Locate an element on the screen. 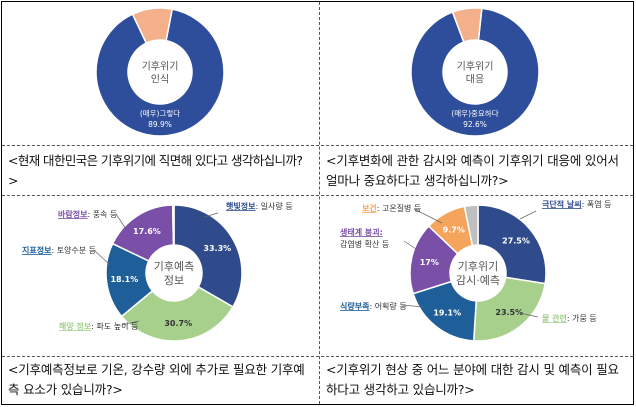  category-label: 물 관련: 가뭄 등 is located at coordinates (569, 318).